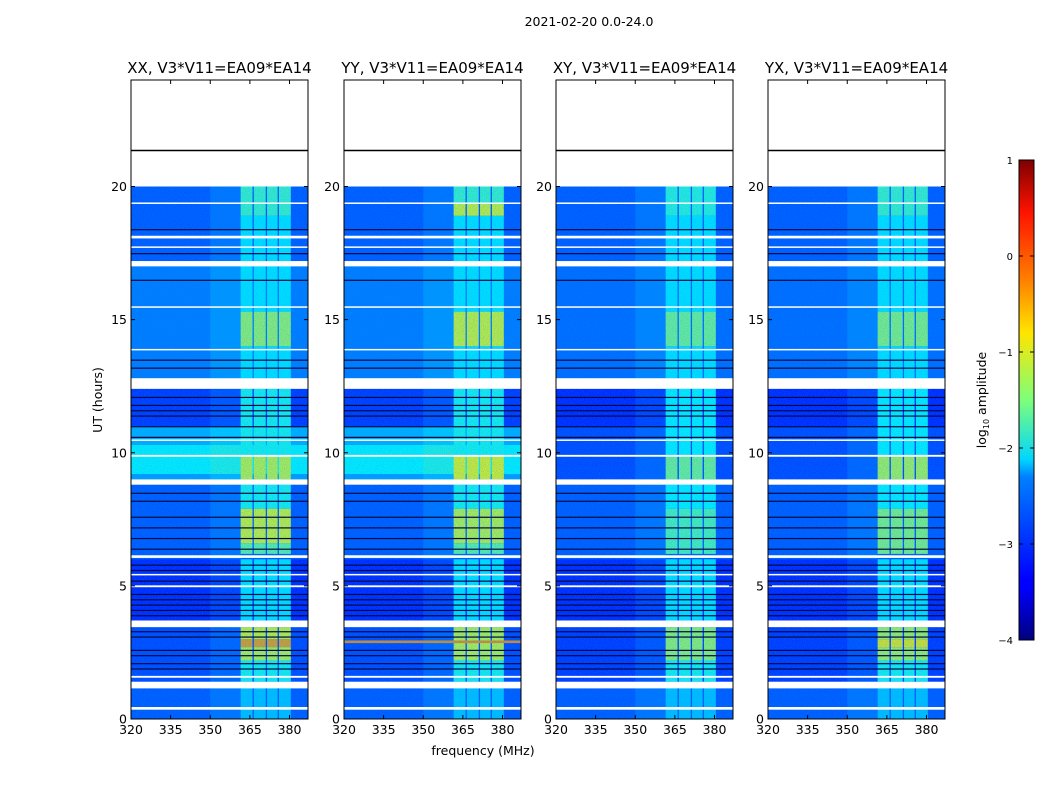  I want to click on x-tick-label: 350, so click(635, 729).